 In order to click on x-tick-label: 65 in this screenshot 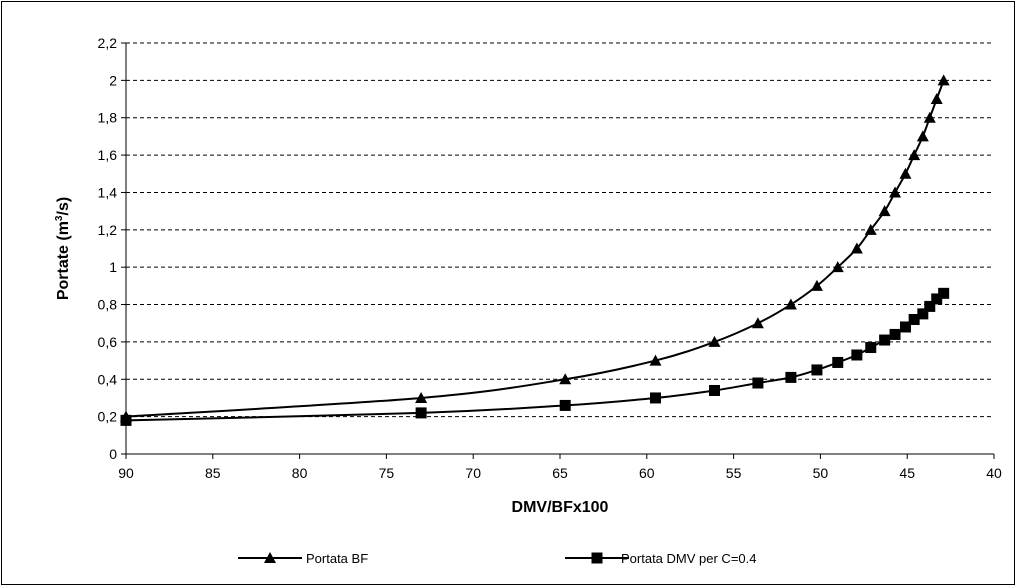, I will do `click(560, 473)`.